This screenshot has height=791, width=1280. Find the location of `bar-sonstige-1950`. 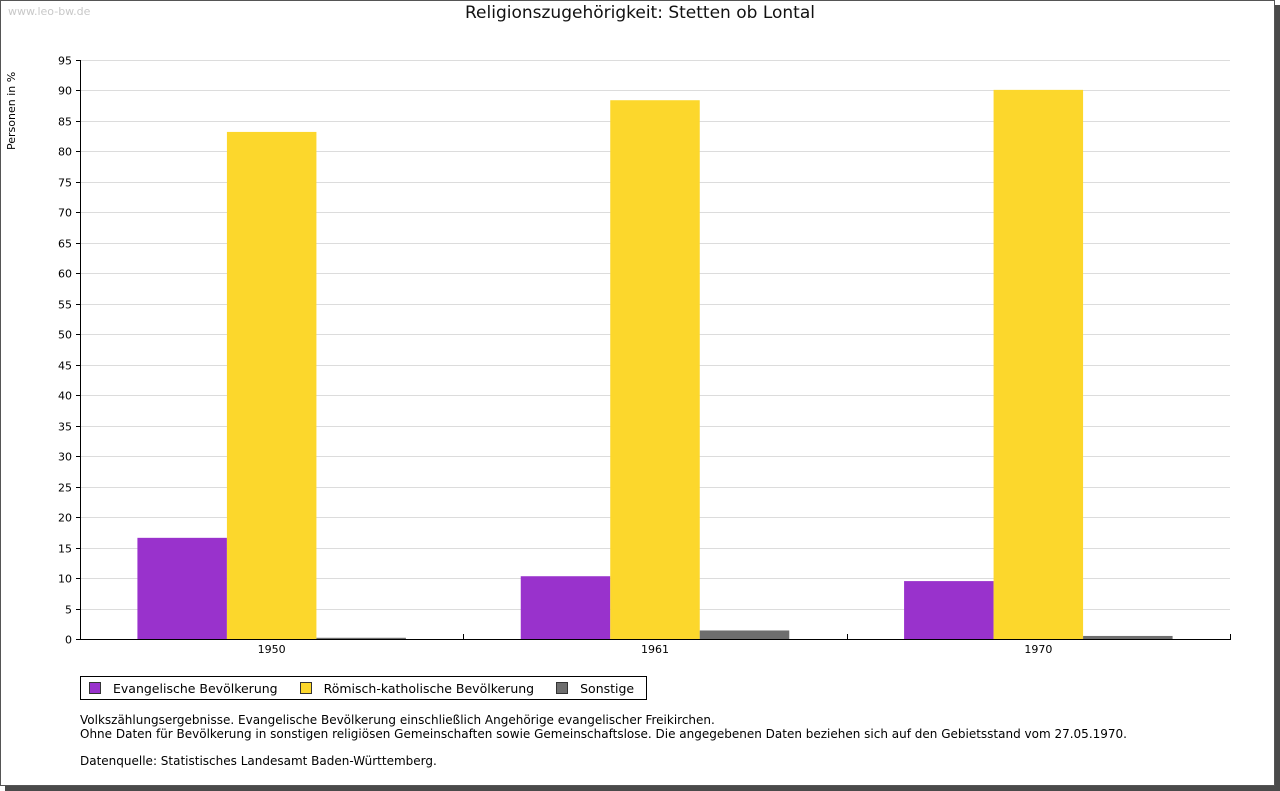

bar-sonstige-1950 is located at coordinates (361, 638).